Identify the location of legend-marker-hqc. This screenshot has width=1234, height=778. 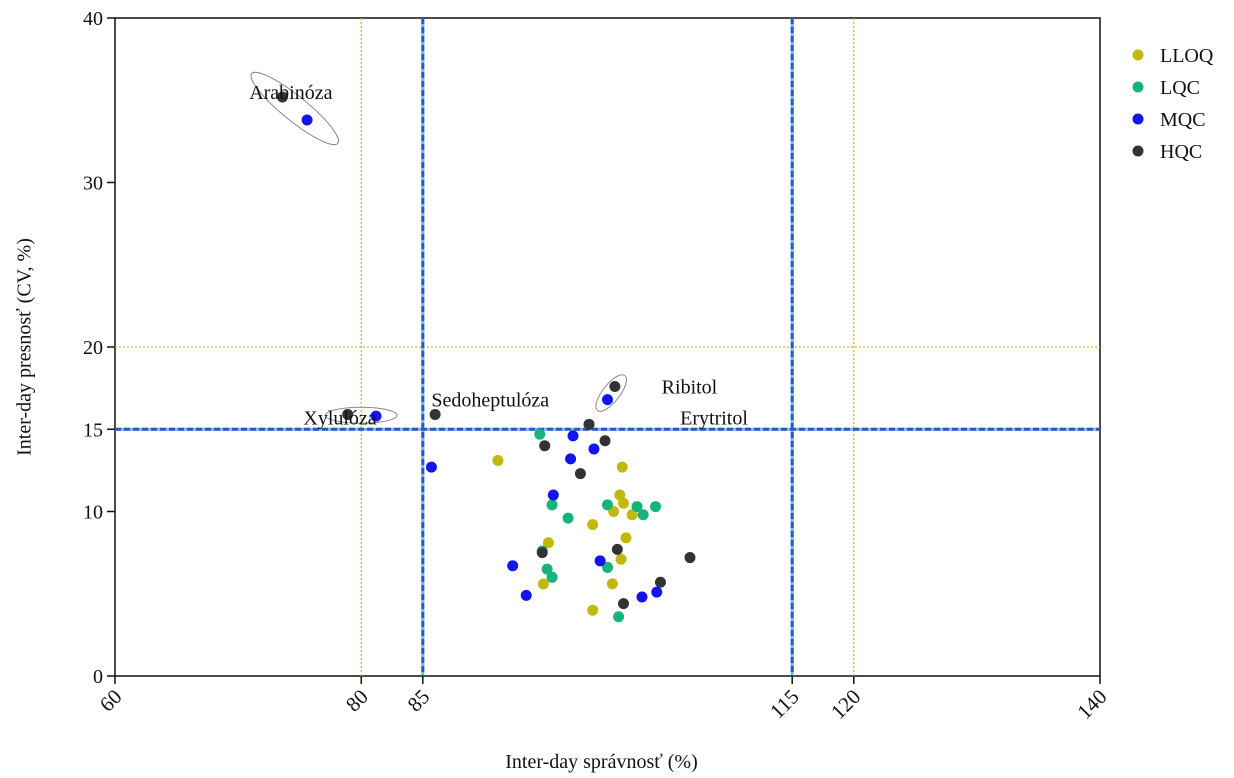
(1138, 151).